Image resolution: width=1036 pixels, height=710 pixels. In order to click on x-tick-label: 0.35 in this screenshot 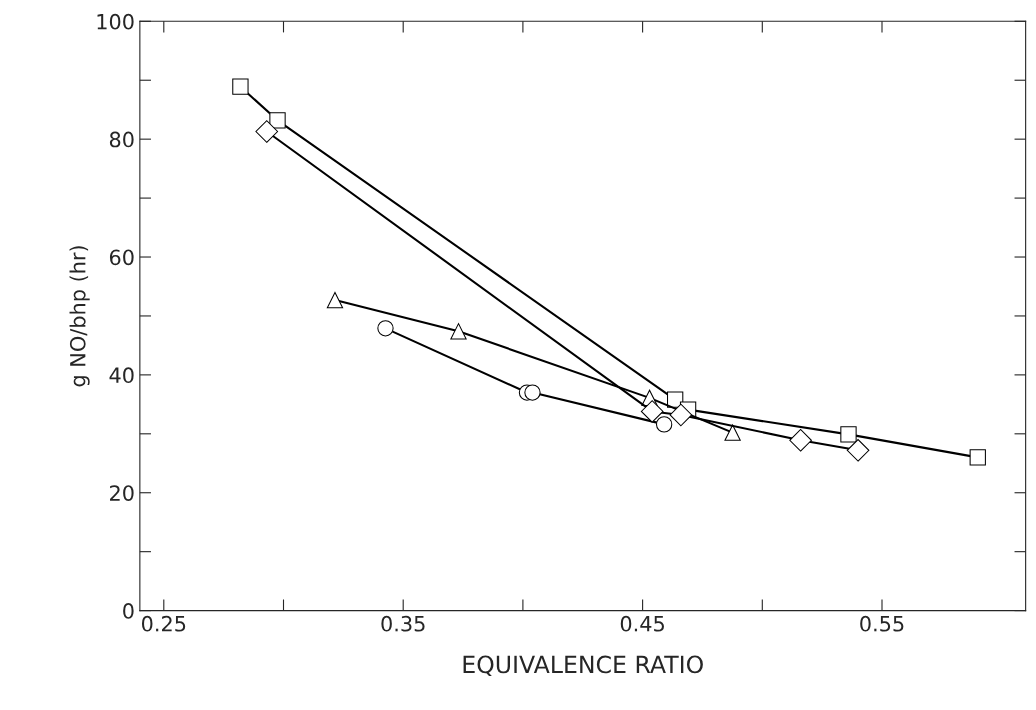, I will do `click(403, 623)`.